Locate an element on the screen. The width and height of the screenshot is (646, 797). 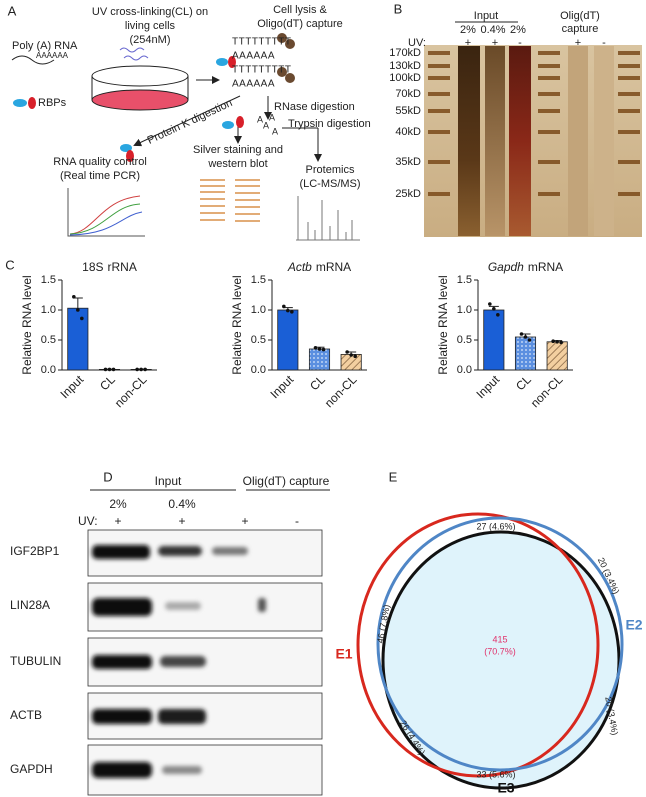
amount-label: 0.4% is located at coordinates (182, 504).